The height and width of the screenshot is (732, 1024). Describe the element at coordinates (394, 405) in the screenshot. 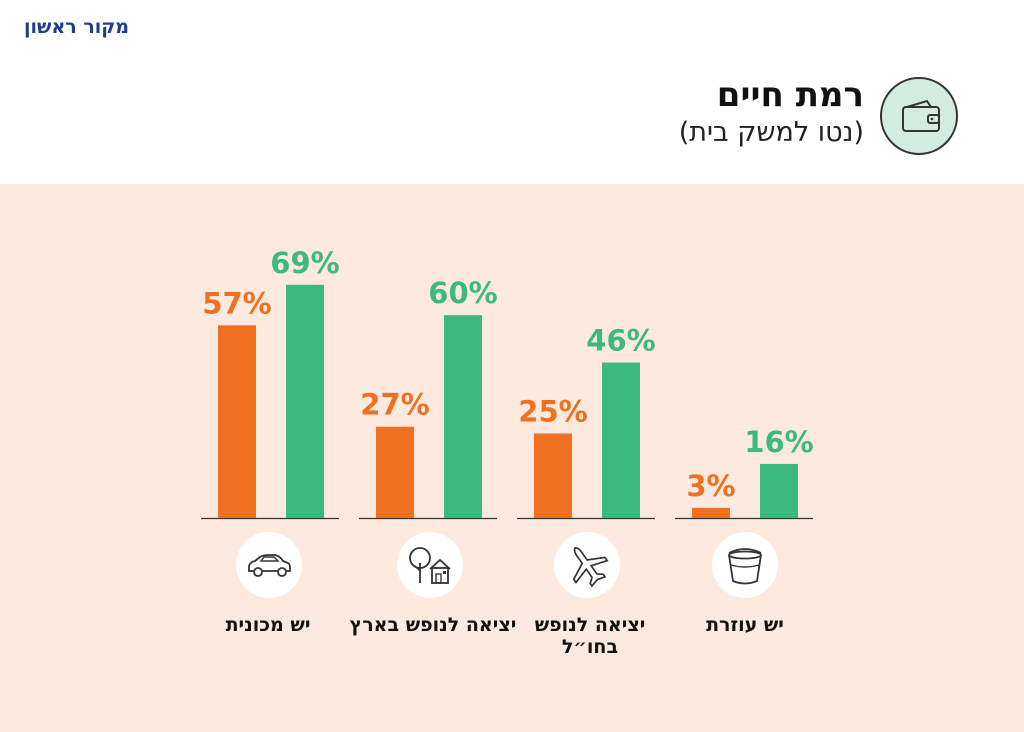

I see `data-label-orange-vacation-domestic: 27%` at that location.